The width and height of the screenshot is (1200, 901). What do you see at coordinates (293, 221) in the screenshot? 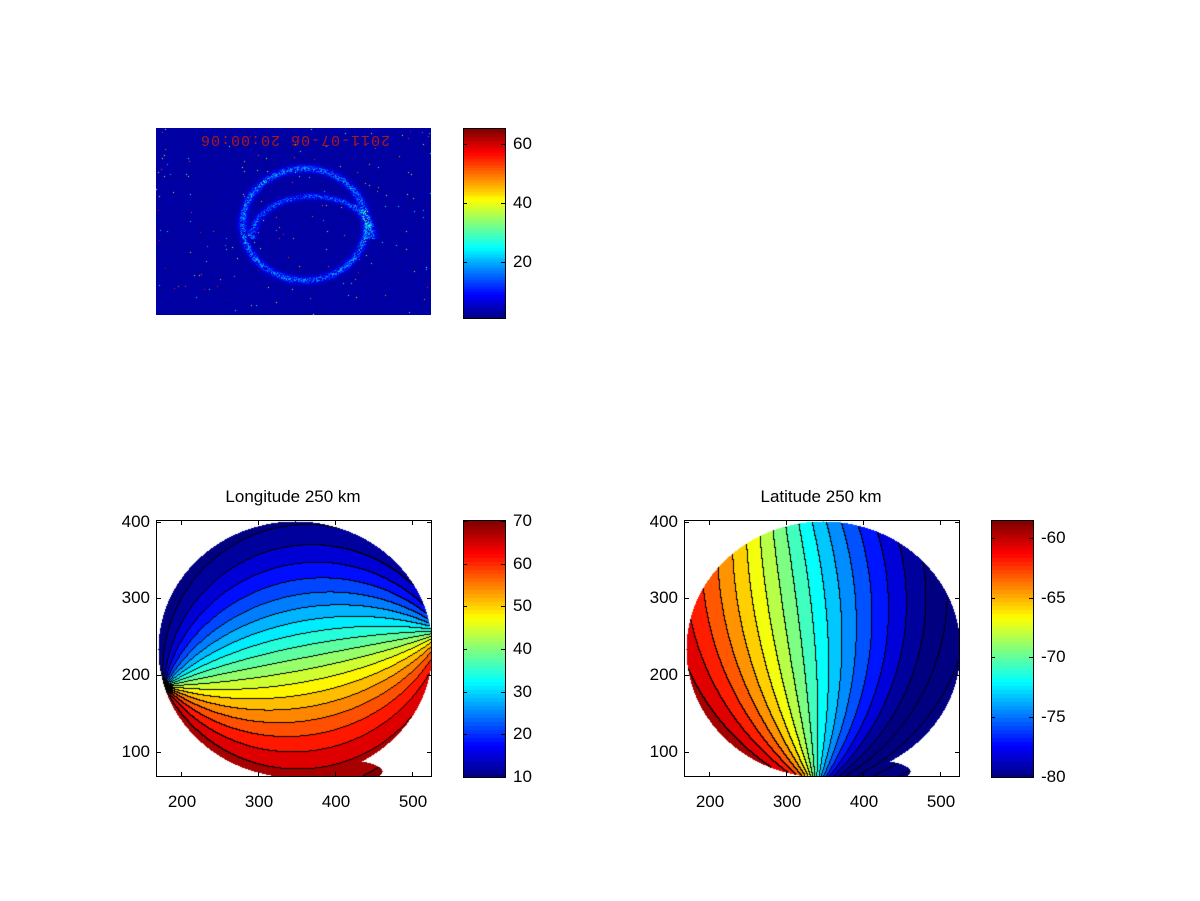
I see `camera-image-axes: 2011-07-06 20:00:06` at bounding box center [293, 221].